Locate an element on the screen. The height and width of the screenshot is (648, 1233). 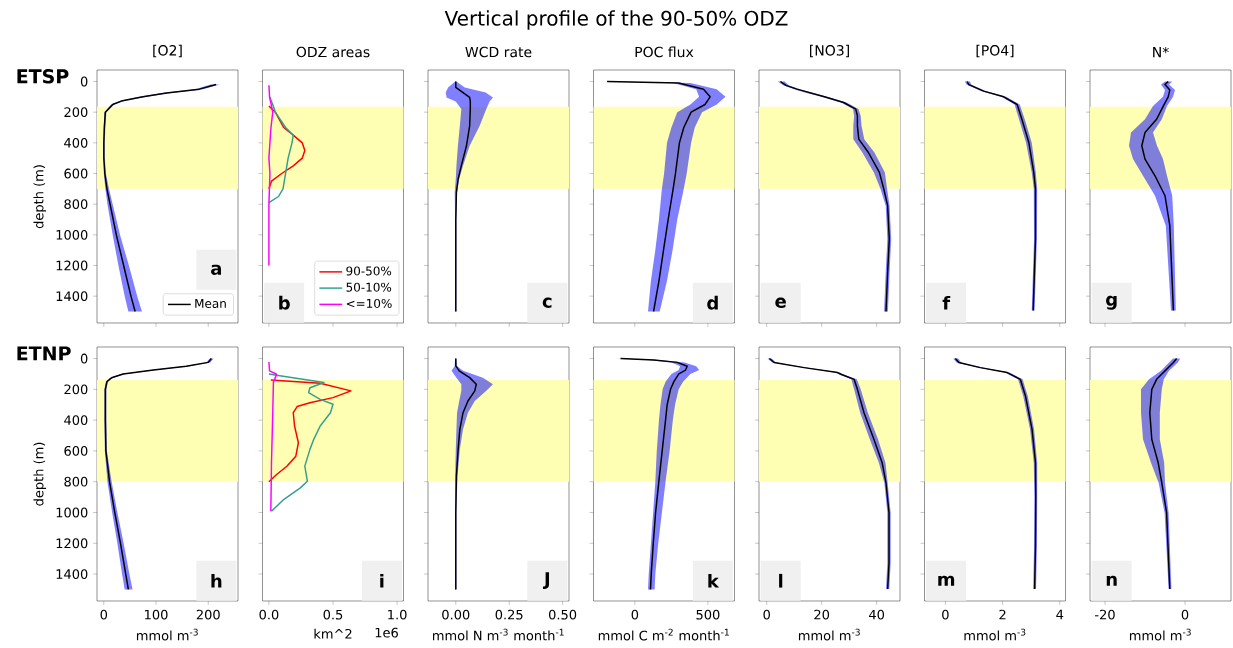
x-tick-label: 100 is located at coordinates (156, 614).